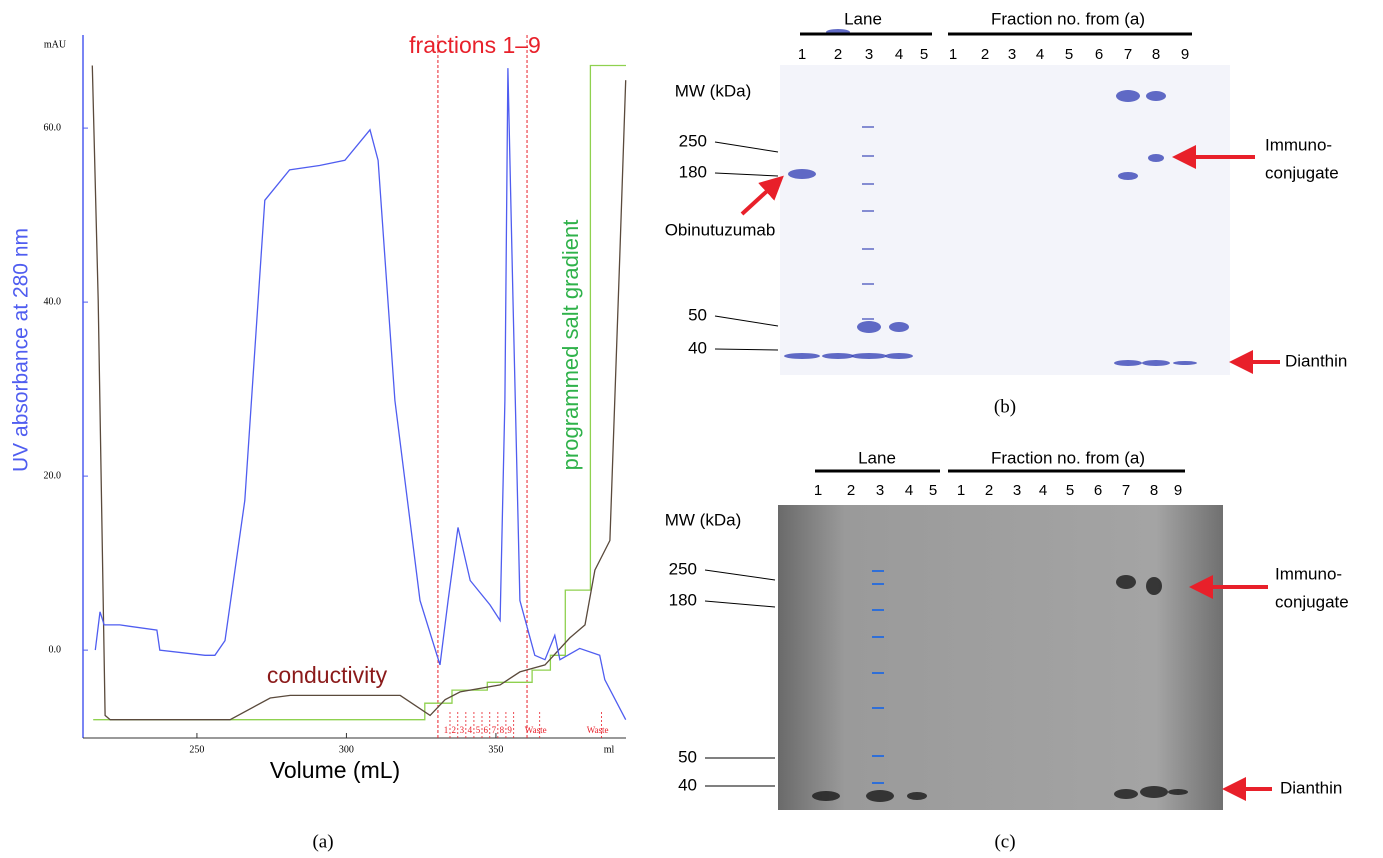 The height and width of the screenshot is (858, 1383). What do you see at coordinates (495, 749) in the screenshot?
I see `x-tick-label: 350` at bounding box center [495, 749].